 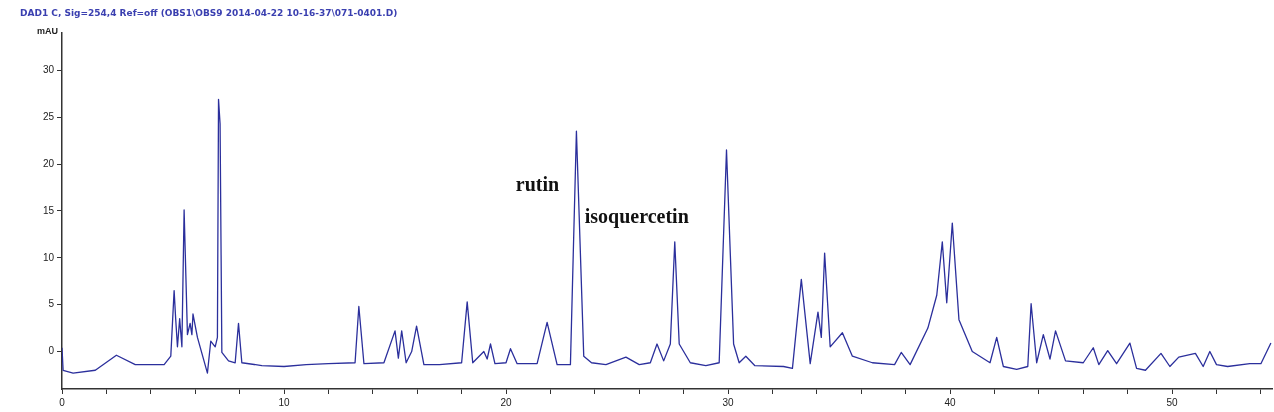 I want to click on y-tick-label: 30, so click(x=48, y=70).